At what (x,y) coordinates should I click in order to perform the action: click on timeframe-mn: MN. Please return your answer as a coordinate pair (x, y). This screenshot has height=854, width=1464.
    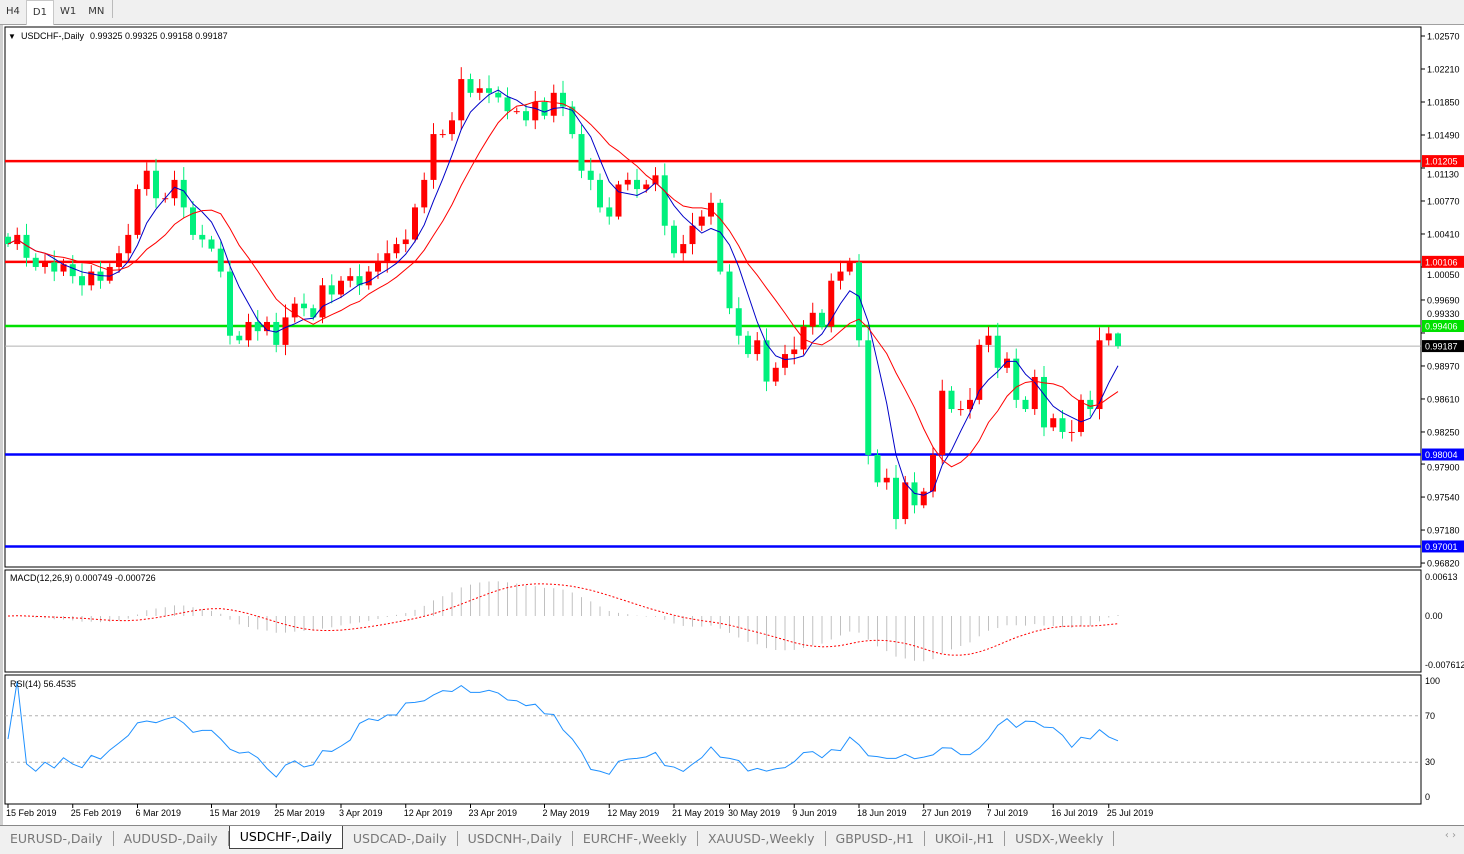
    Looking at the image, I should click on (96, 11).